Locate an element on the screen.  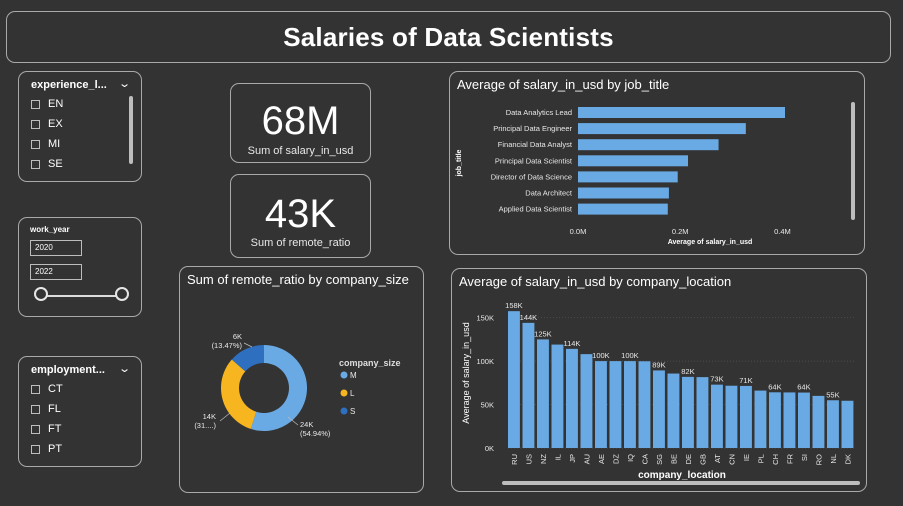
data-label: 14K is located at coordinates (209, 416).